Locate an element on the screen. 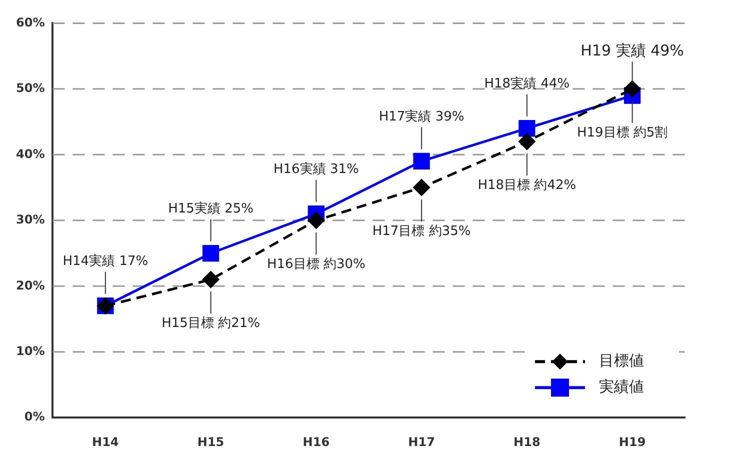 Image resolution: width=743 pixels, height=470 pixels. annotation: H15実績 25% is located at coordinates (211, 208).